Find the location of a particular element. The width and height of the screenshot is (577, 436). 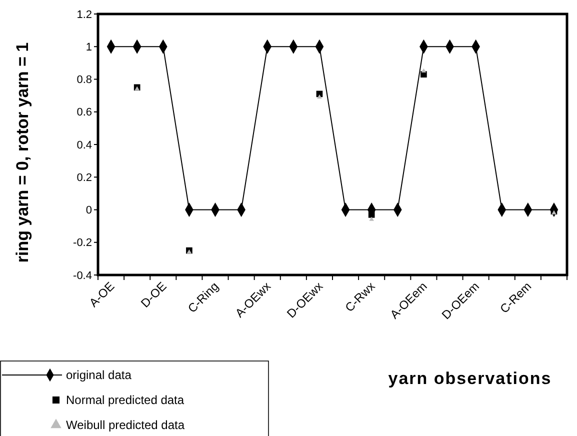

y-tick-label: 0.2 is located at coordinates (84, 178).